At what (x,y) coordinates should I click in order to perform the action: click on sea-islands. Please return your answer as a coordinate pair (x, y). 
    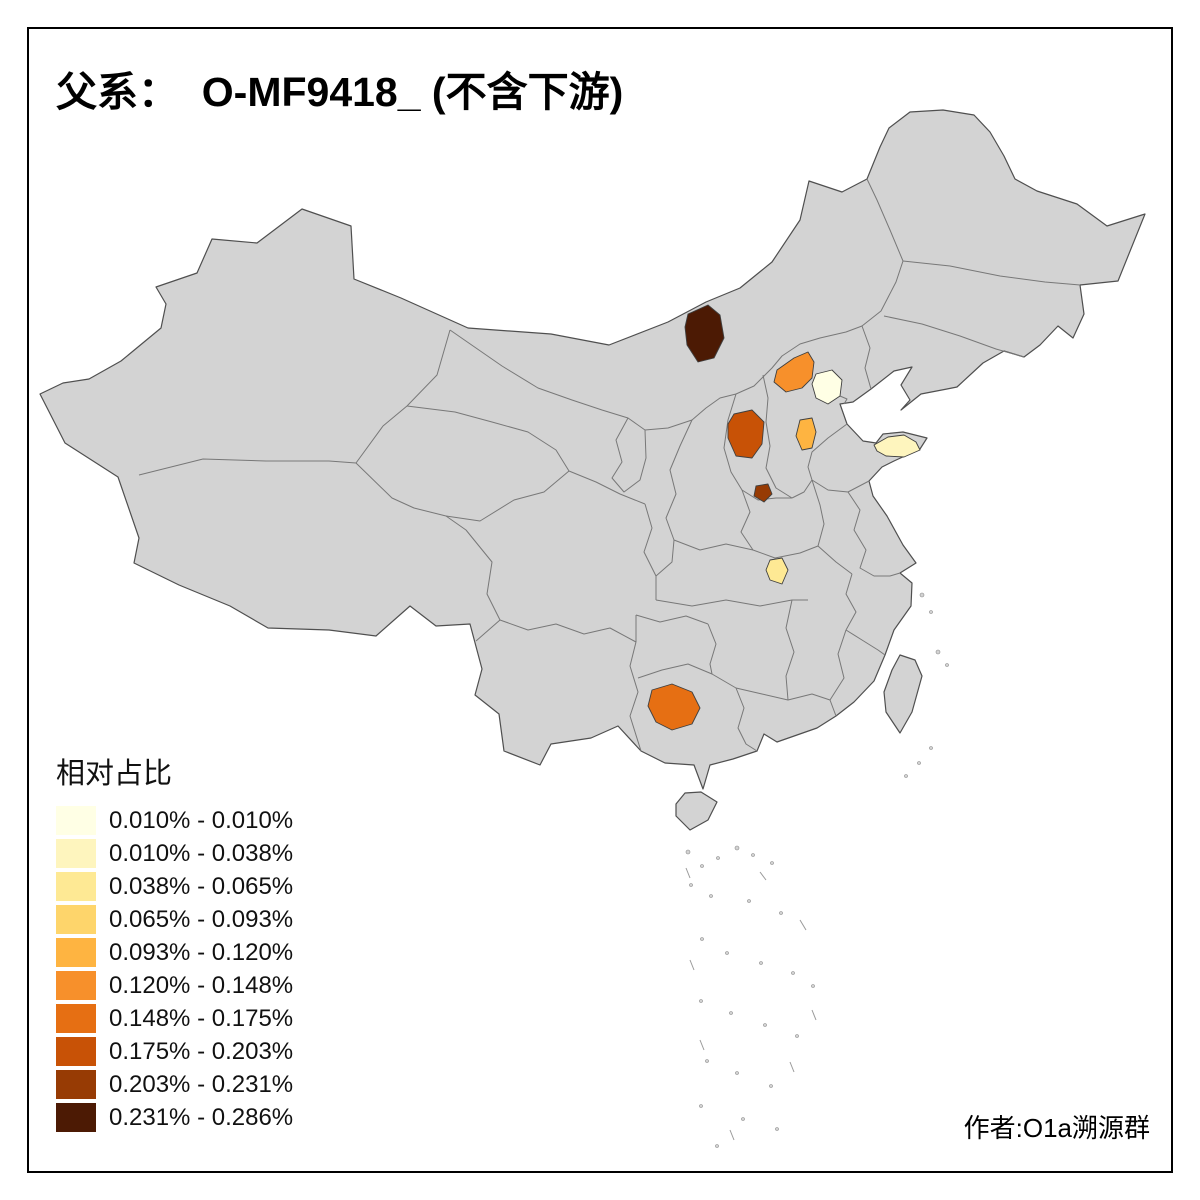
    Looking at the image, I should click on (817, 870).